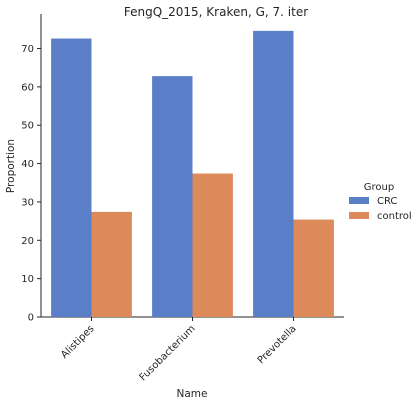  What do you see at coordinates (27, 241) in the screenshot?
I see `y-tick-label: 20` at bounding box center [27, 241].